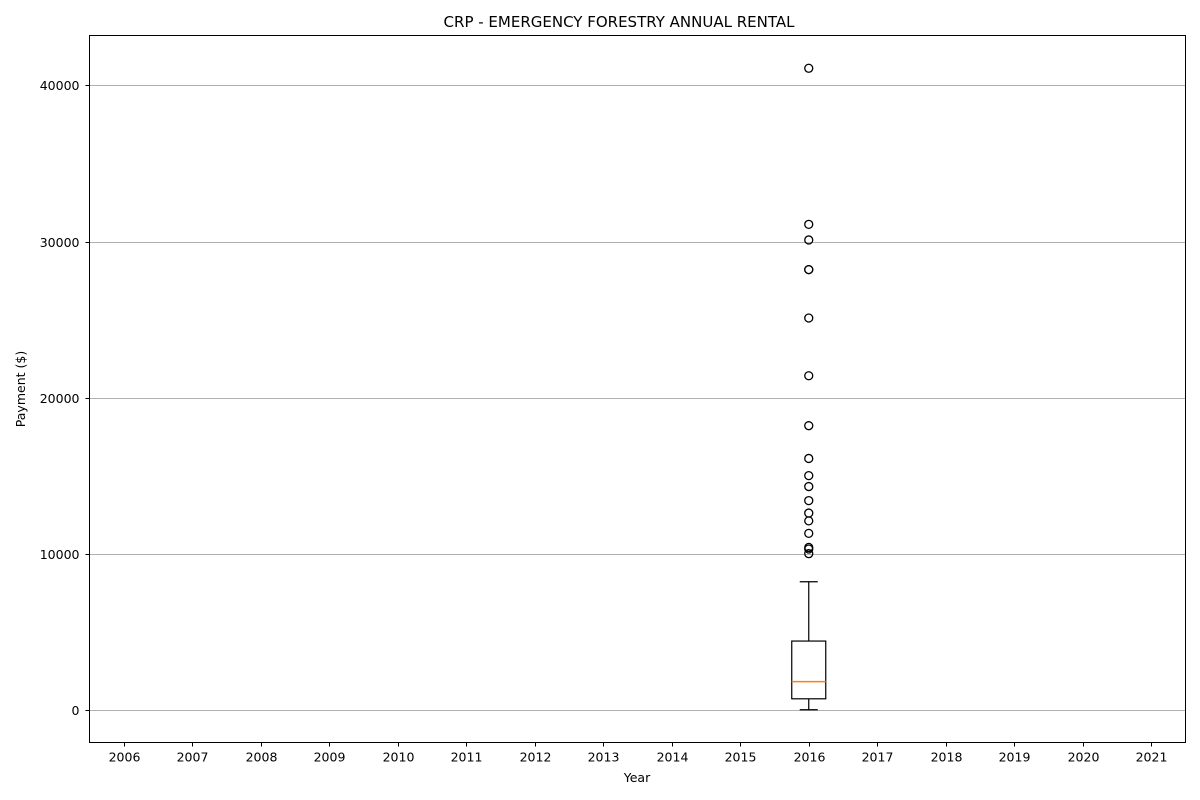 This screenshot has height=800, width=1200. Describe the element at coordinates (604, 757) in the screenshot. I see `x-tick-label: 2013` at that location.